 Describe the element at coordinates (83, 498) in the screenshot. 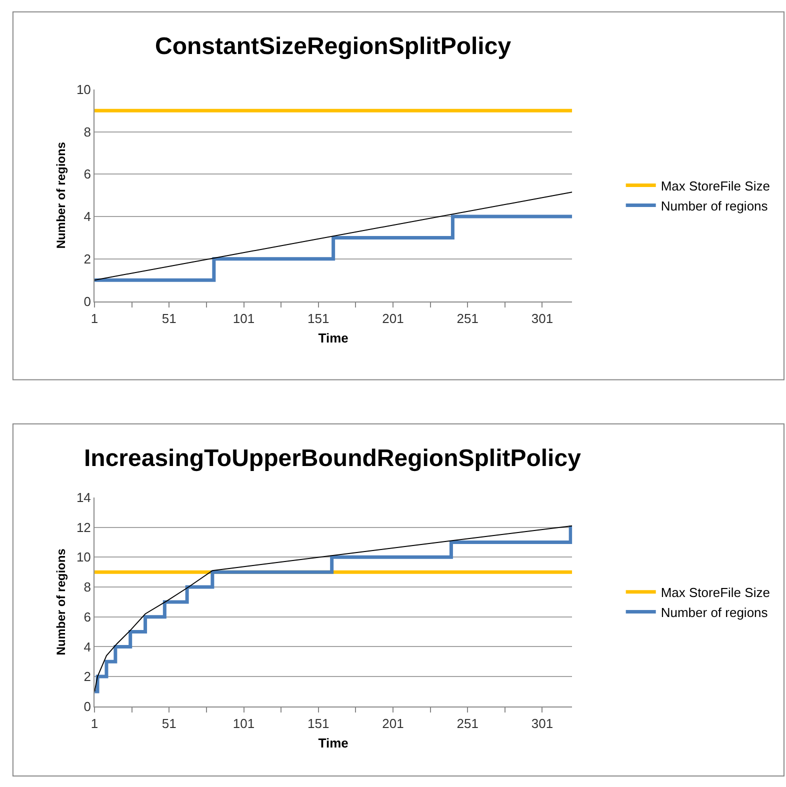

I see `y-tick-label: 14` at that location.